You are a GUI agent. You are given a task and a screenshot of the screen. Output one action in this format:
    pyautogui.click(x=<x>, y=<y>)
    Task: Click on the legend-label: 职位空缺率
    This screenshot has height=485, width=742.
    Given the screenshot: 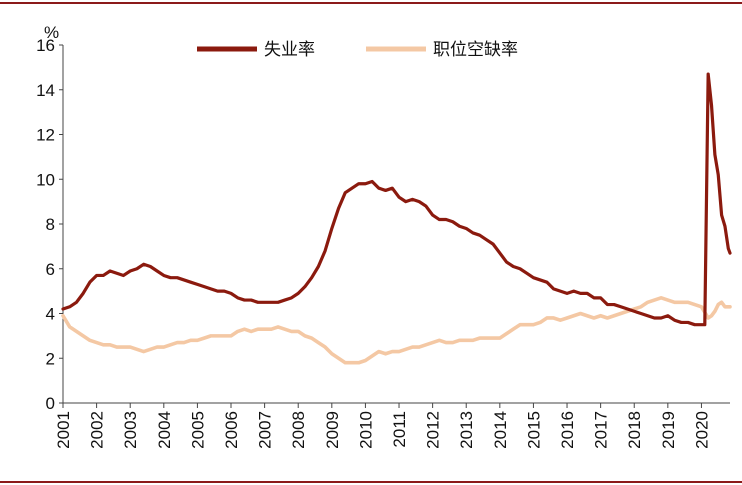 What is the action you would take?
    pyautogui.click(x=475, y=50)
    